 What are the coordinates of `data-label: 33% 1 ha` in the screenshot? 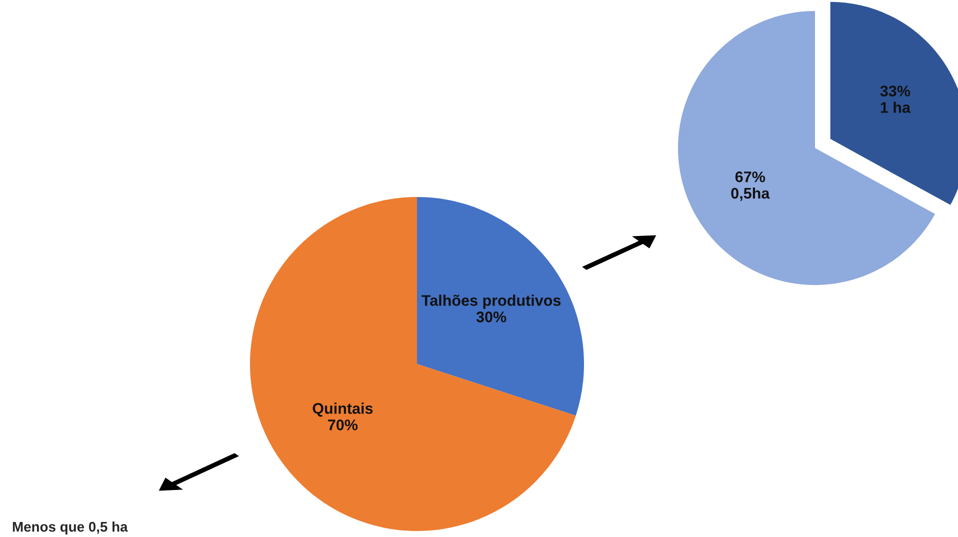 It's located at (895, 99).